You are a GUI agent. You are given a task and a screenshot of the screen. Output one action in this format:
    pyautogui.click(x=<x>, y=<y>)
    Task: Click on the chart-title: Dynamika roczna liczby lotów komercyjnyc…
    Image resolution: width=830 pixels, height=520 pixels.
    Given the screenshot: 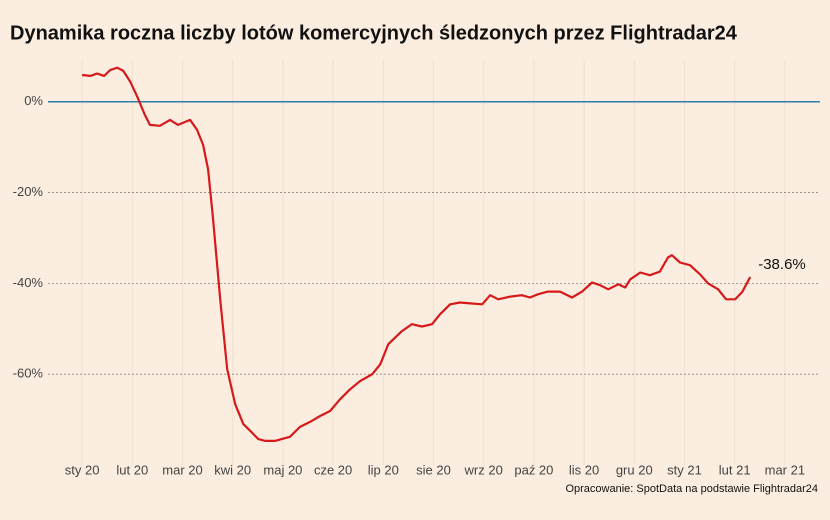 What is the action you would take?
    pyautogui.click(x=374, y=33)
    